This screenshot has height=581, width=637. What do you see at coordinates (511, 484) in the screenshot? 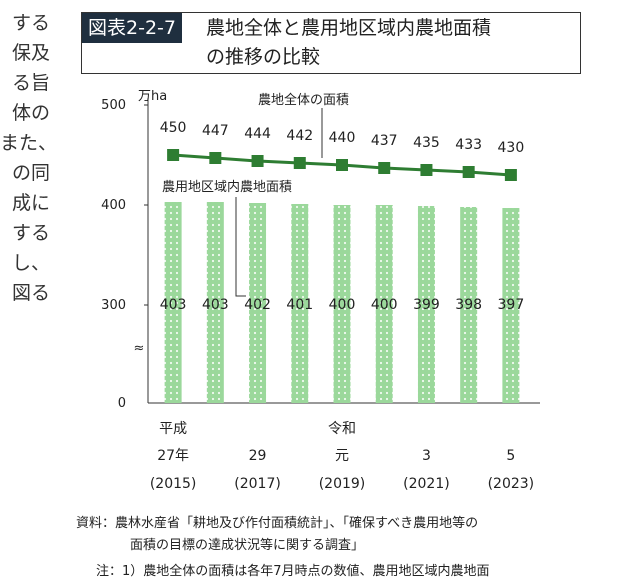
I see `x-western-label: (2023)` at bounding box center [511, 484].